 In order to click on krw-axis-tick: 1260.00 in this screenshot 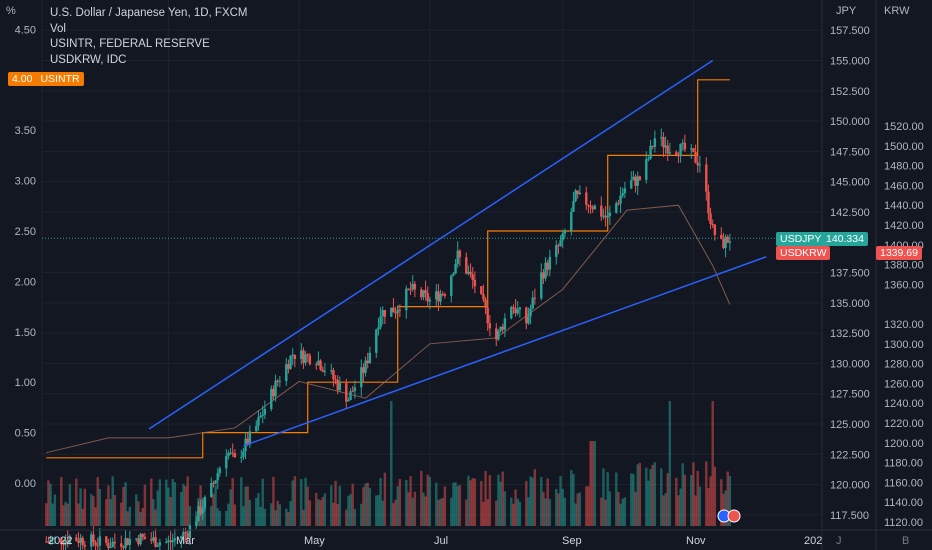, I will do `click(904, 384)`.